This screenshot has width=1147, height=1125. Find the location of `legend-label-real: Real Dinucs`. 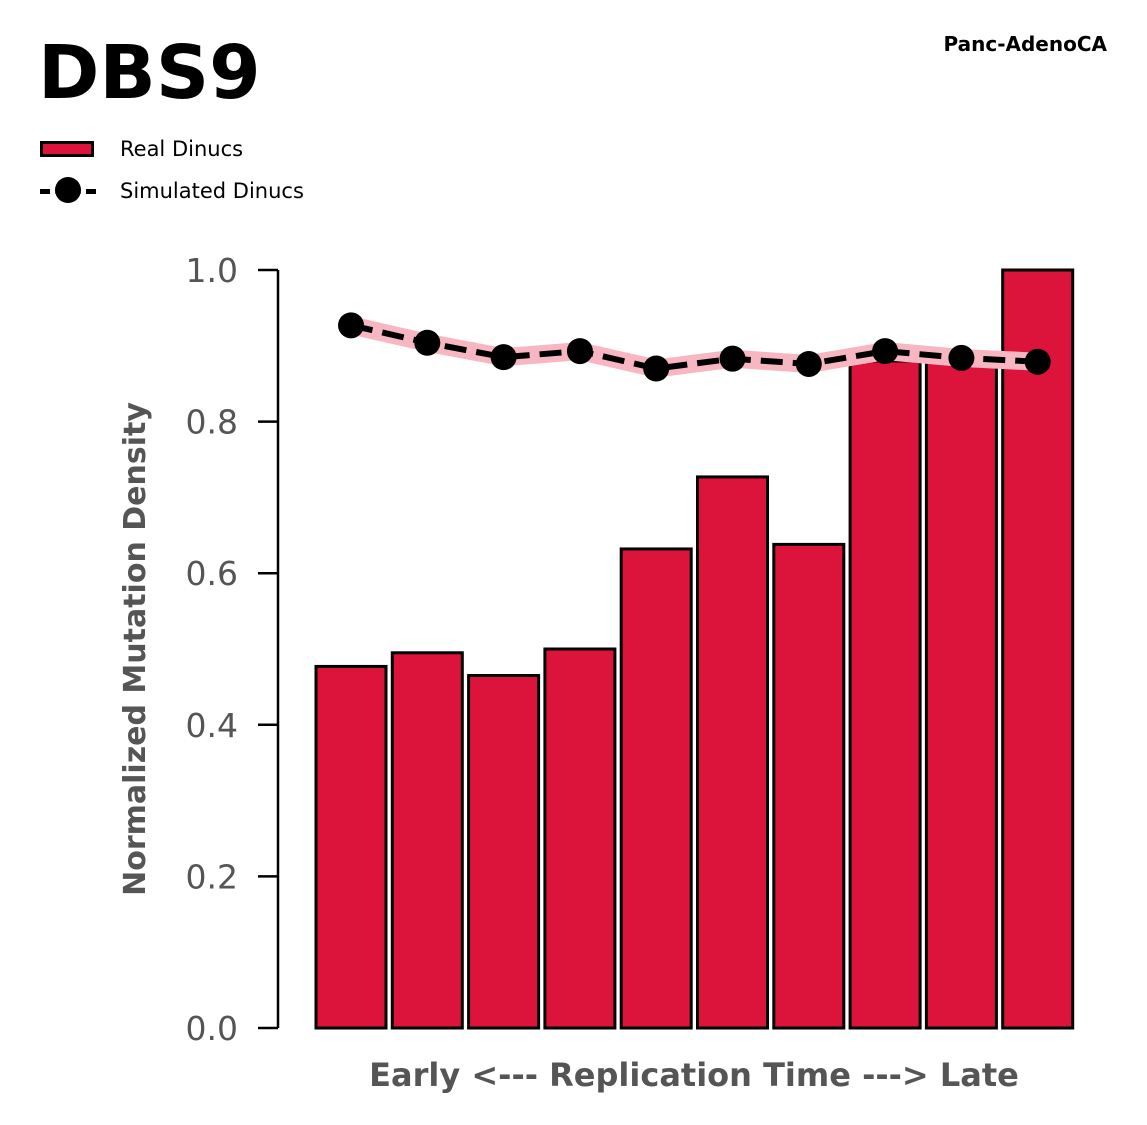

legend-label-real: Real Dinucs is located at coordinates (182, 149).